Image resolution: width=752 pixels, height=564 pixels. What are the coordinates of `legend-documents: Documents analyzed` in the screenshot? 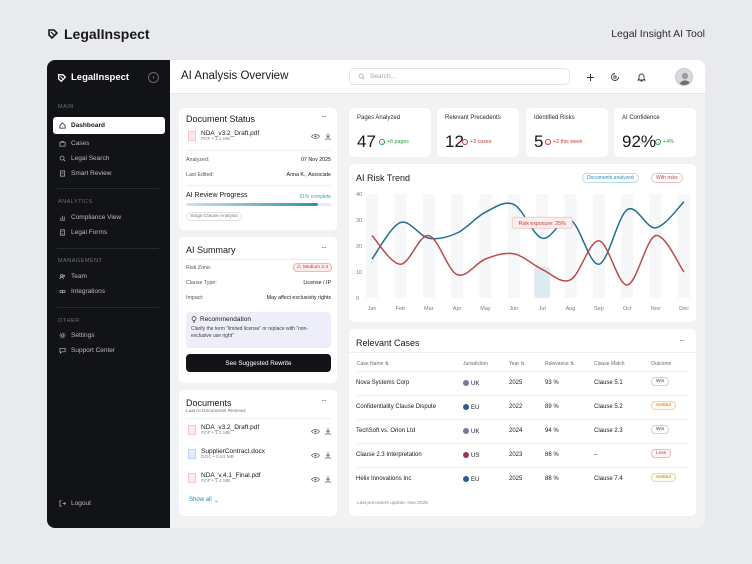 It's located at (610, 178).